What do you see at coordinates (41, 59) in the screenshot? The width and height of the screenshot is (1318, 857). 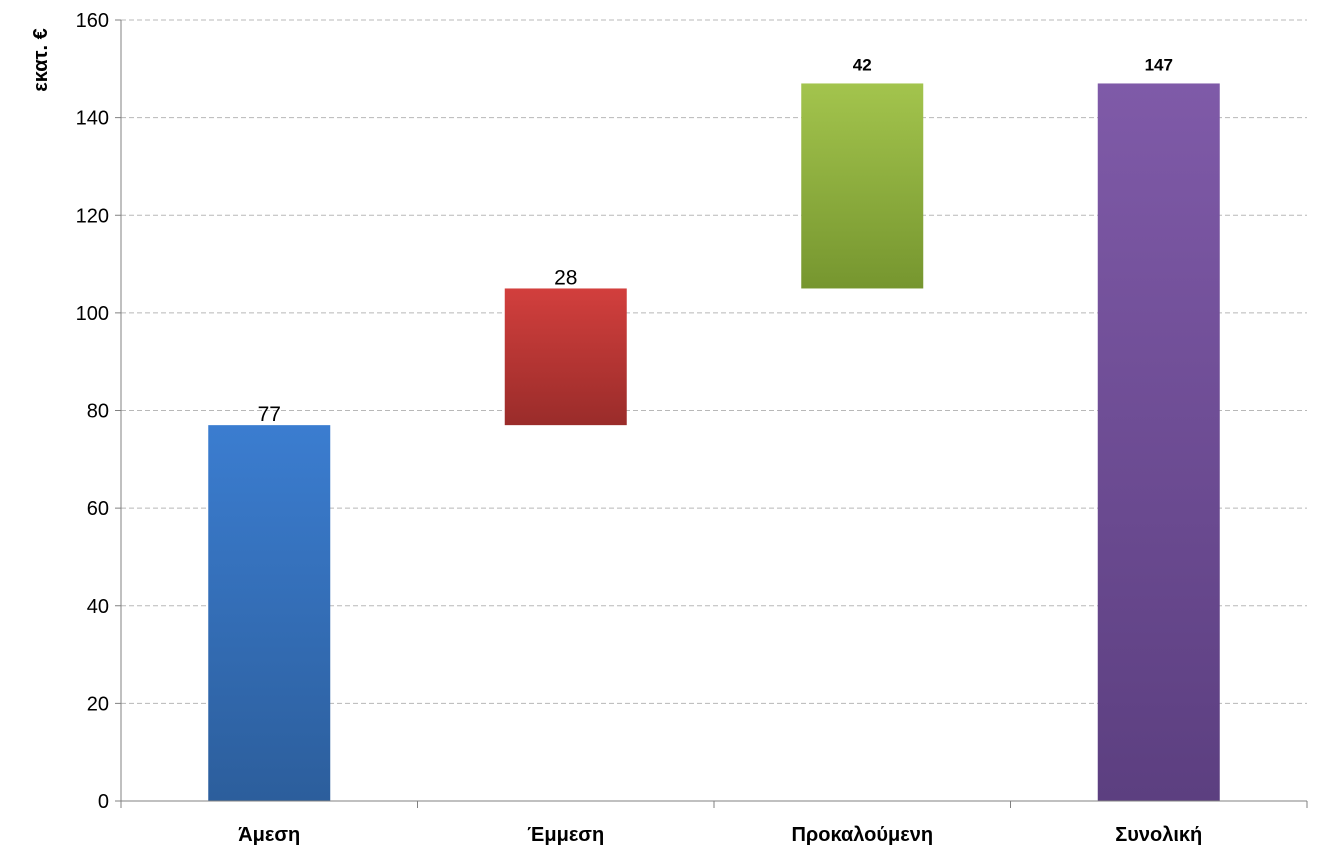 I see `y-axis-label: εκατ. €` at bounding box center [41, 59].